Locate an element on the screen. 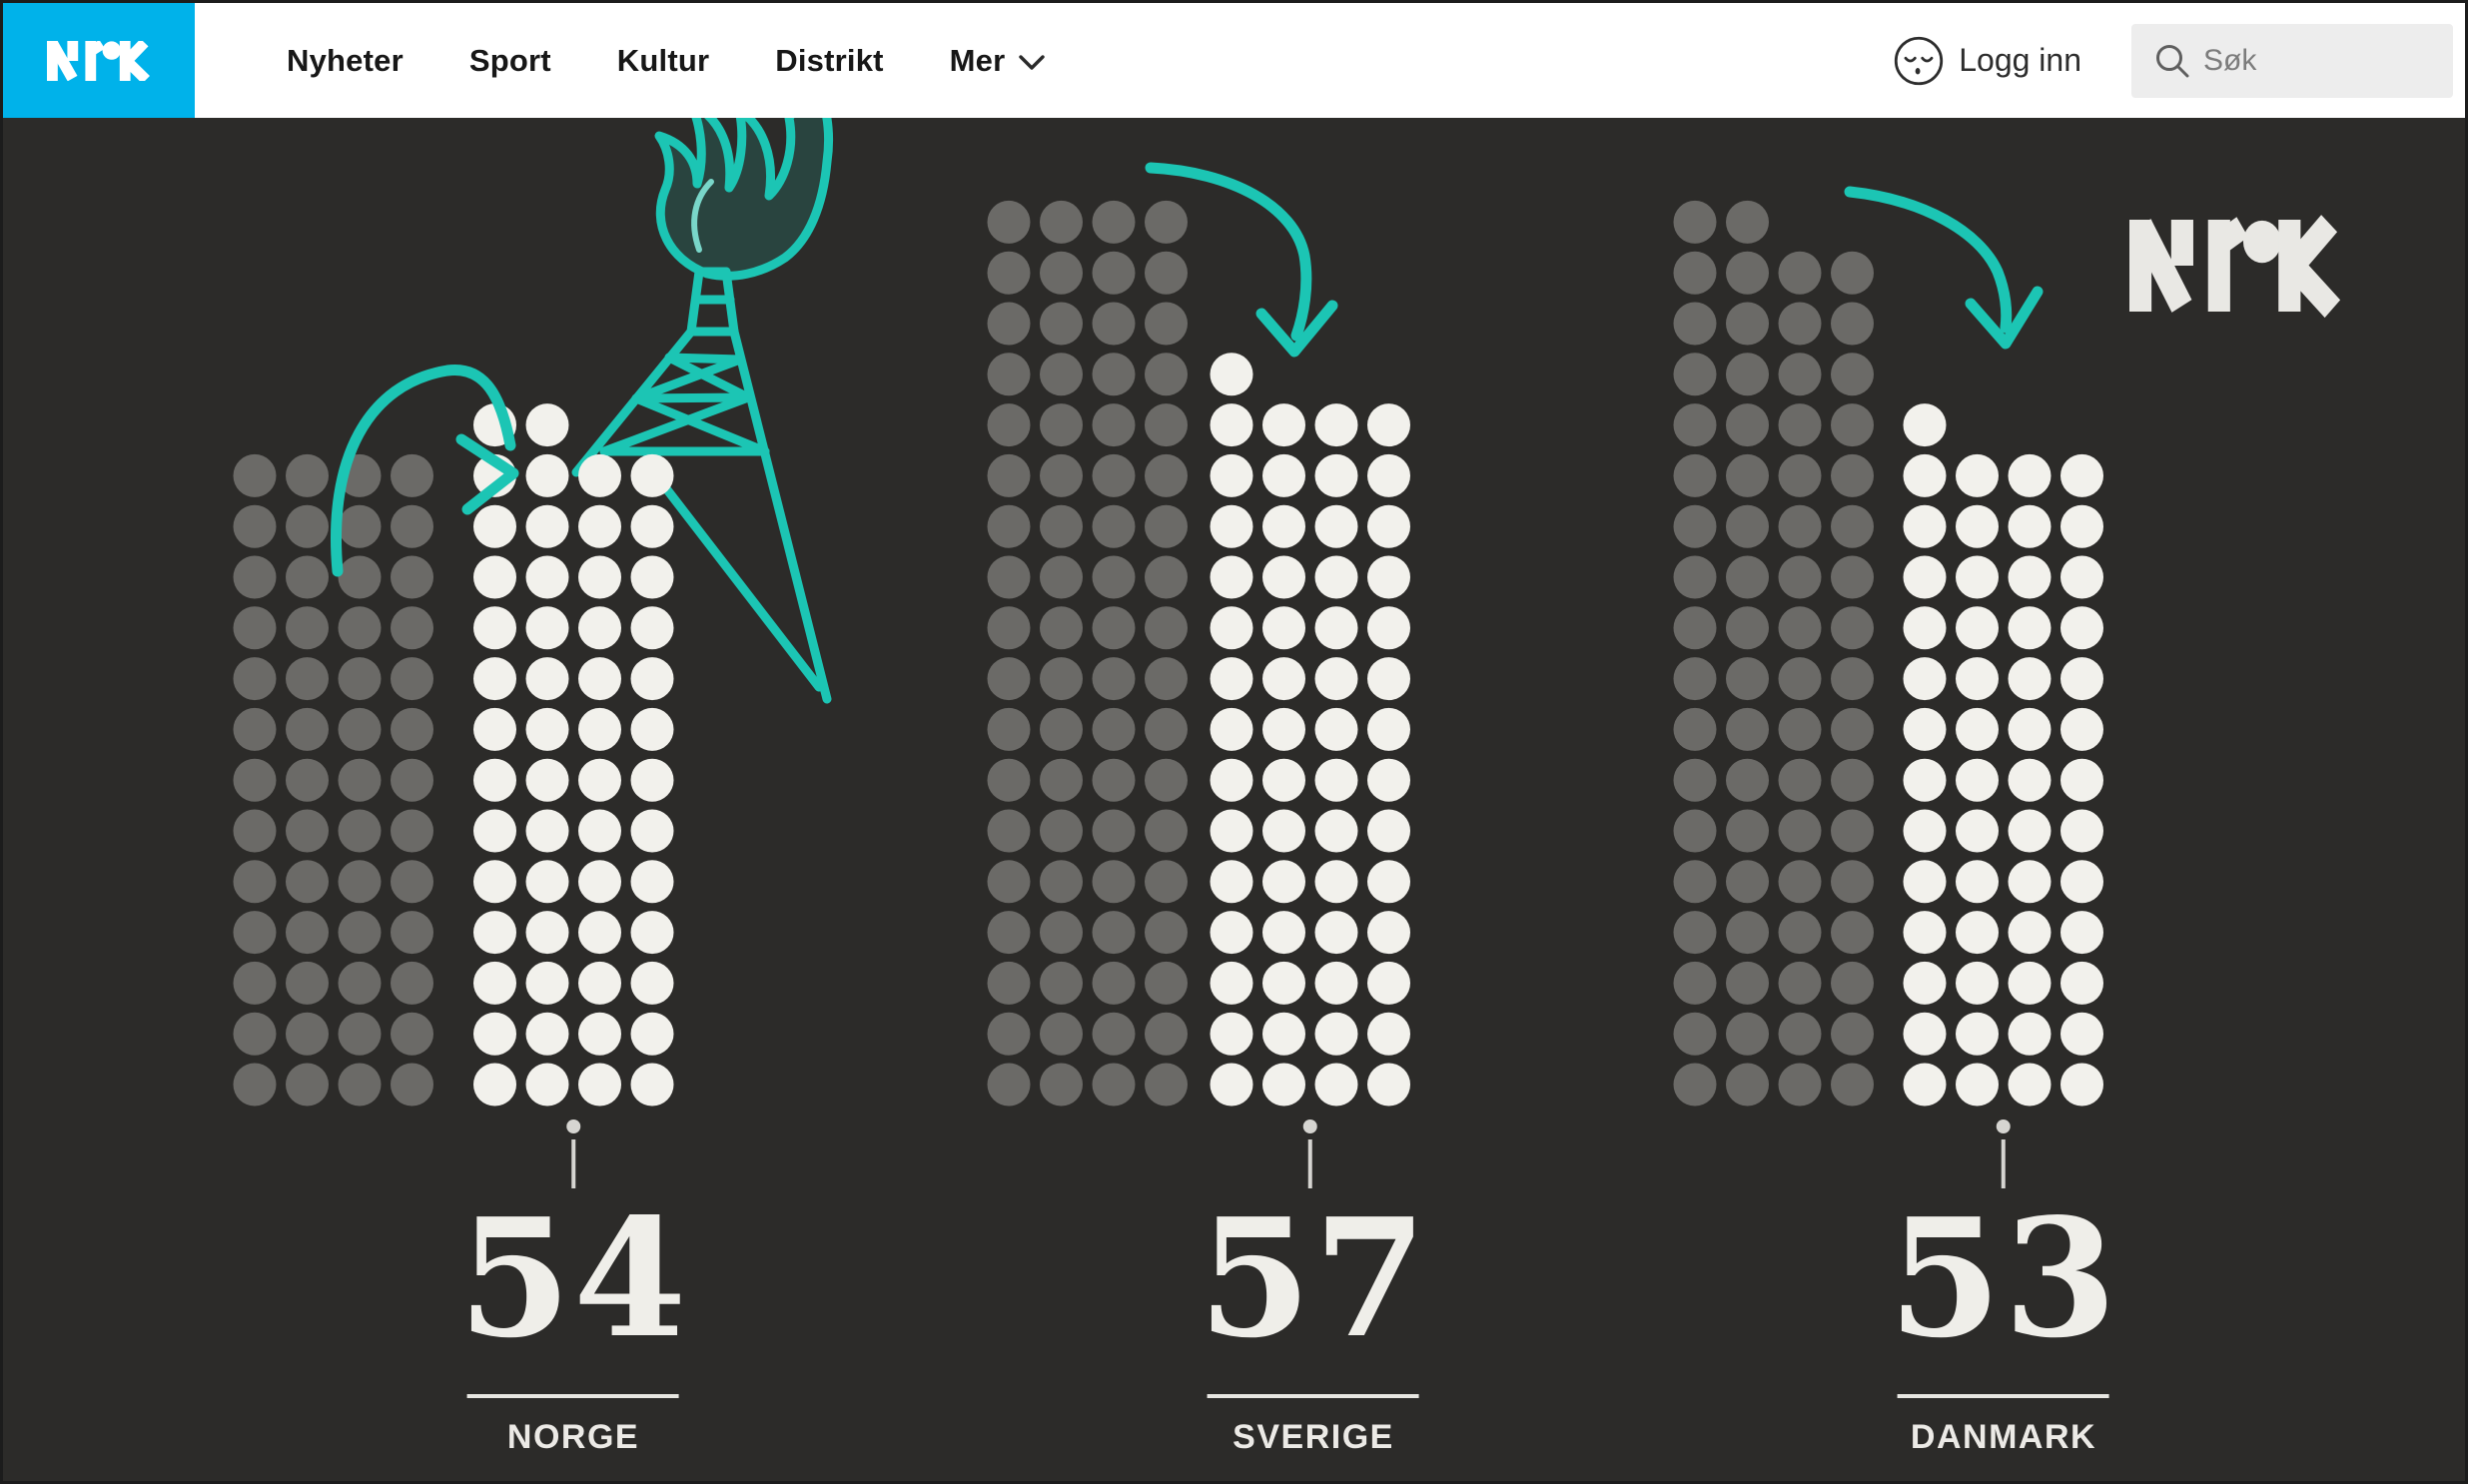 The image size is (2468, 1484). nav-item-label: Sport is located at coordinates (509, 60).